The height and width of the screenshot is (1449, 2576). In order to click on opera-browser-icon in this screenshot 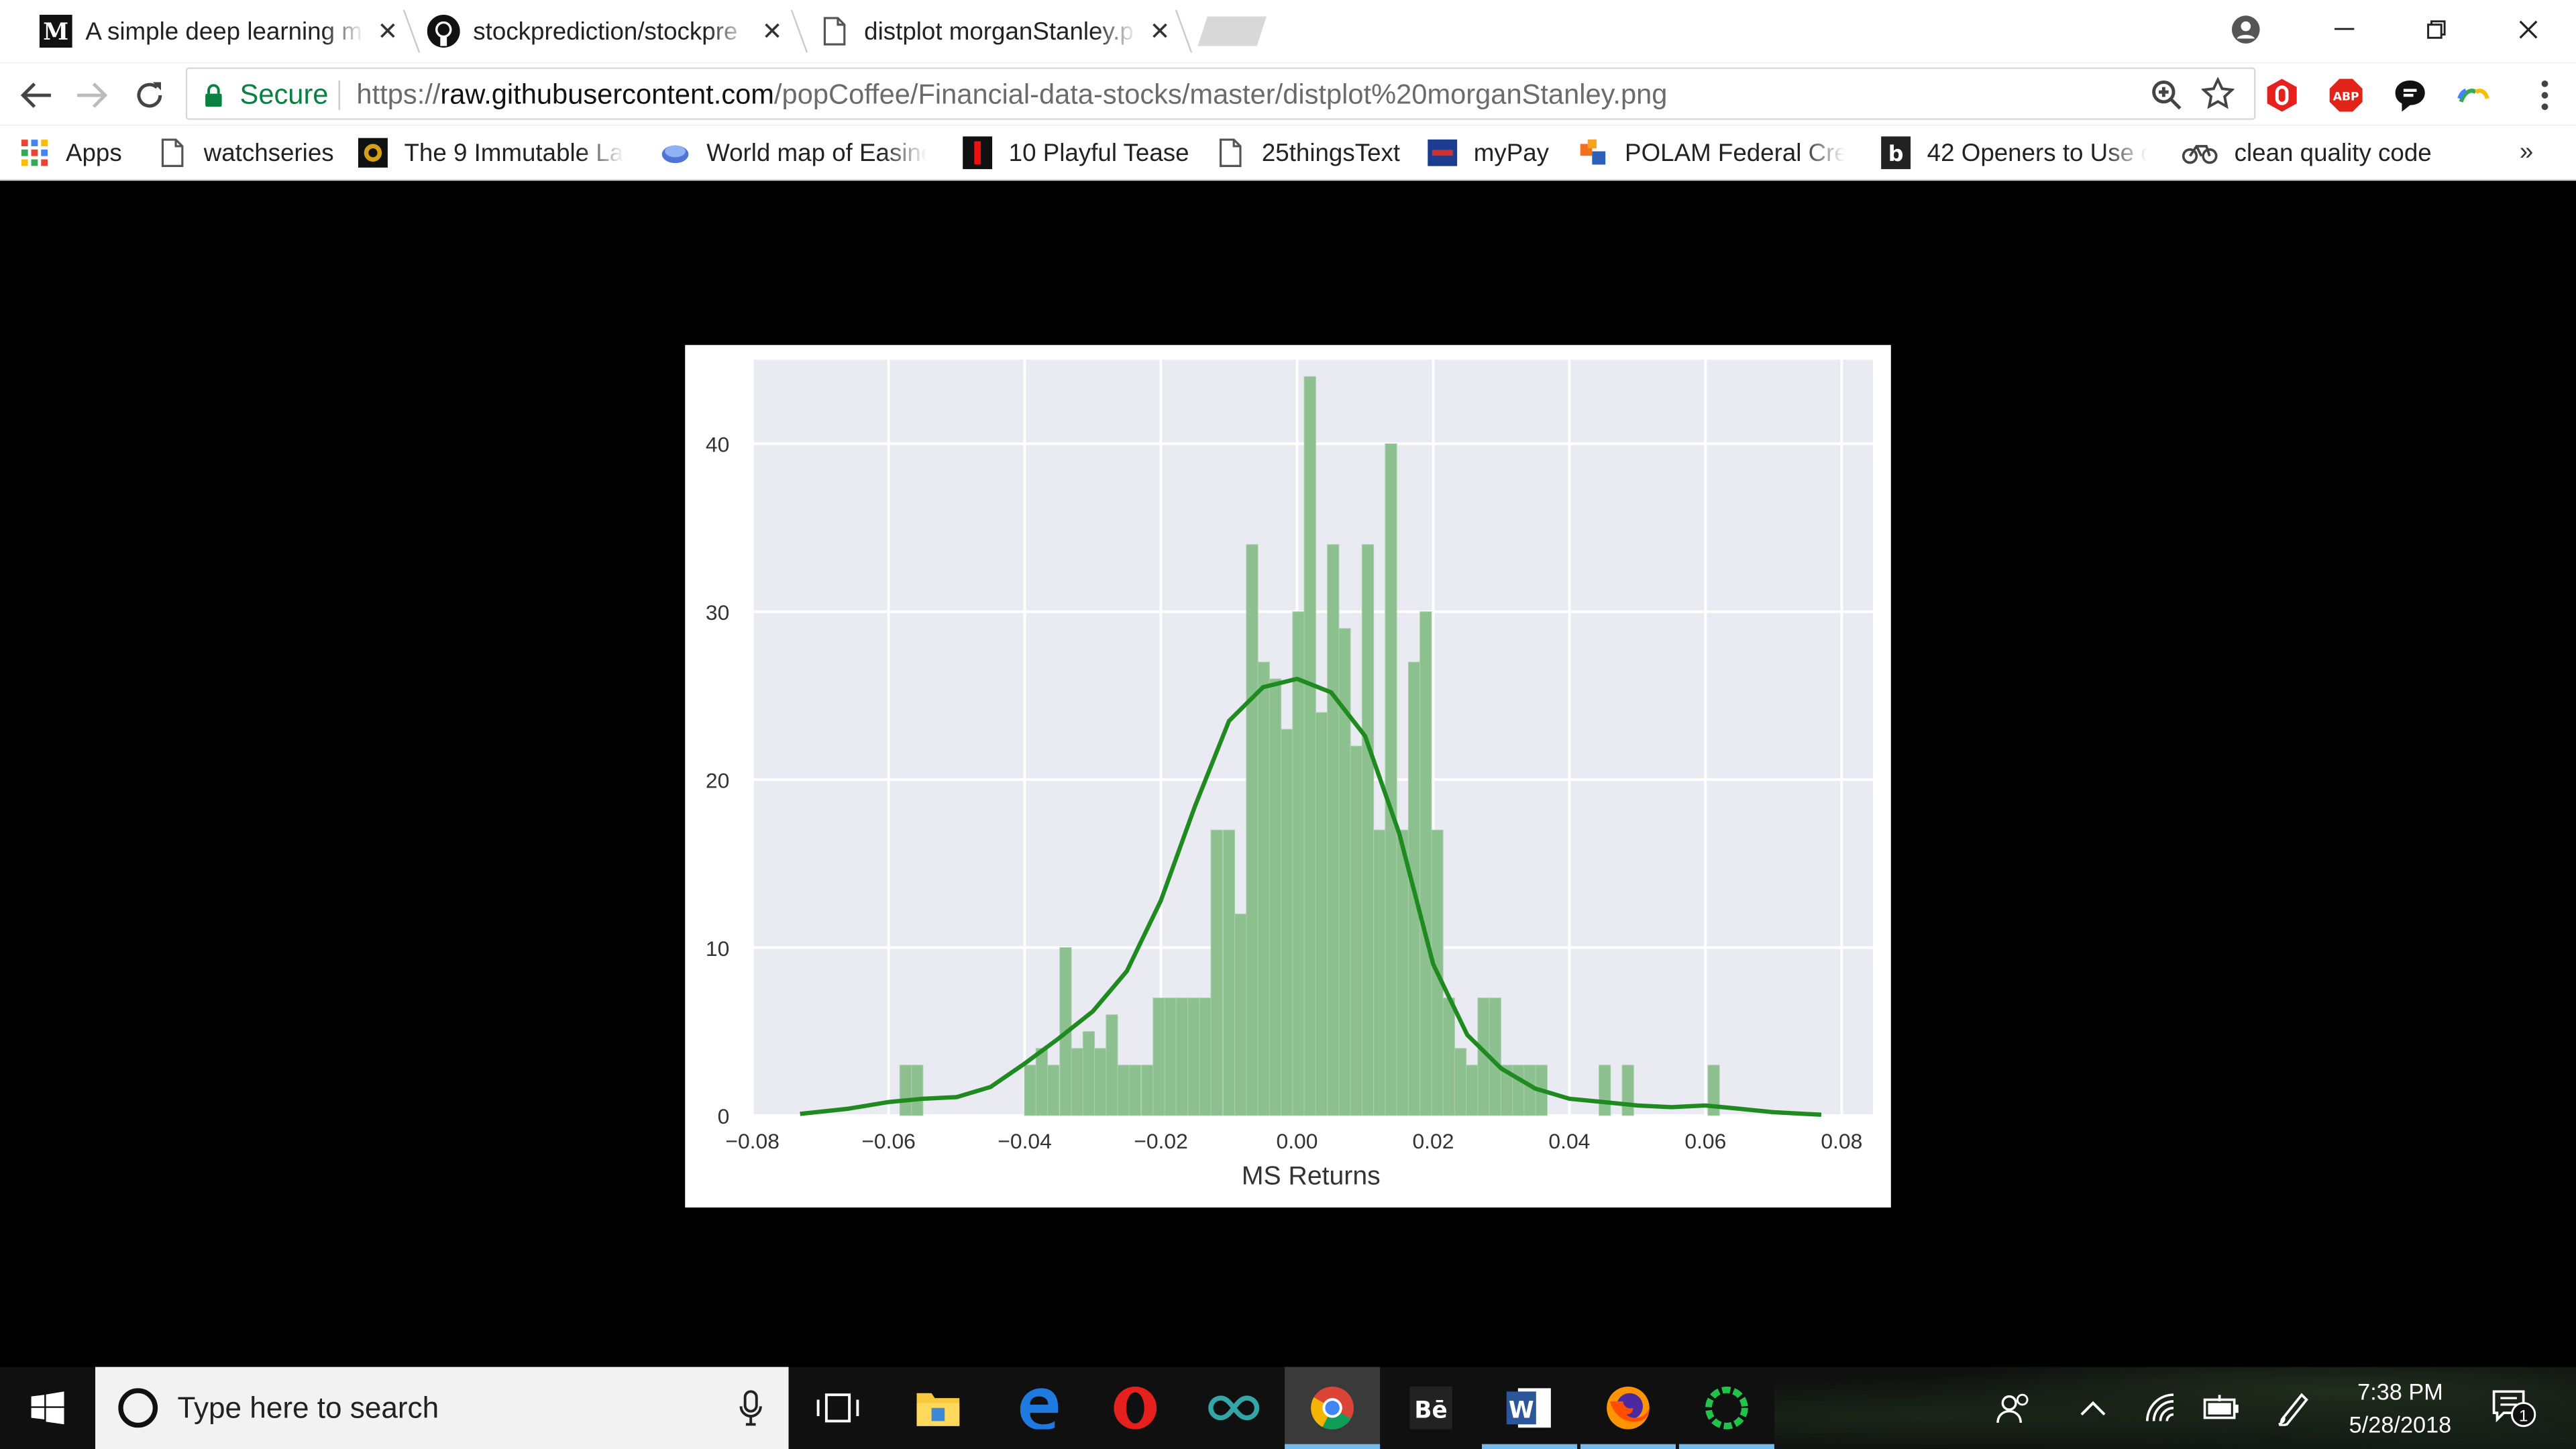, I will do `click(1135, 1408)`.